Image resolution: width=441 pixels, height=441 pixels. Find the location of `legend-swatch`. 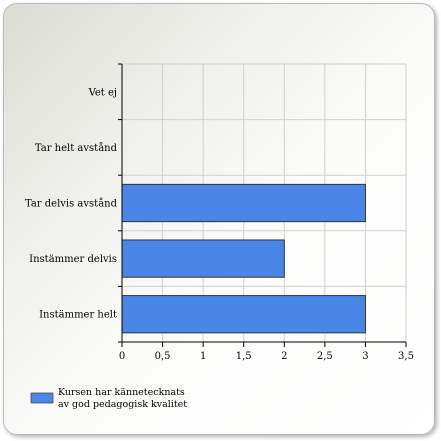

legend-swatch is located at coordinates (42, 398).